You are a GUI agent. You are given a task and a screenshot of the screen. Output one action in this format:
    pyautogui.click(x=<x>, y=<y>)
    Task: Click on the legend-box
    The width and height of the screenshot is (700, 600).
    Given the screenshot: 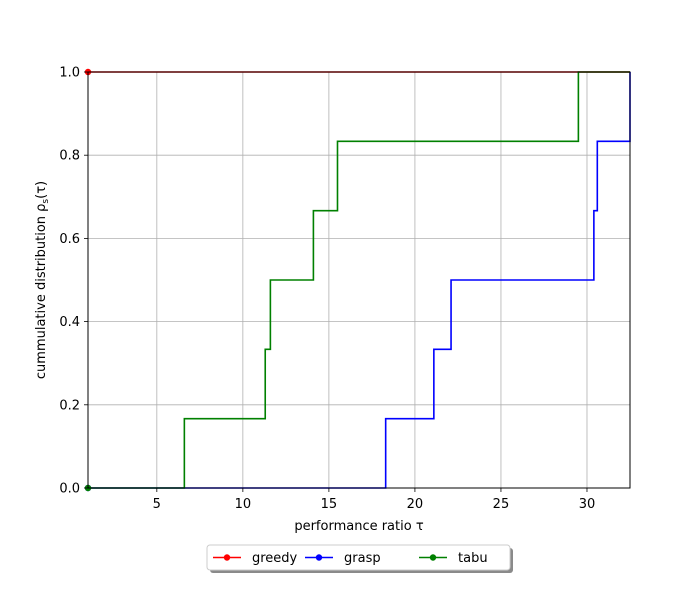 What is the action you would take?
    pyautogui.click(x=358, y=557)
    